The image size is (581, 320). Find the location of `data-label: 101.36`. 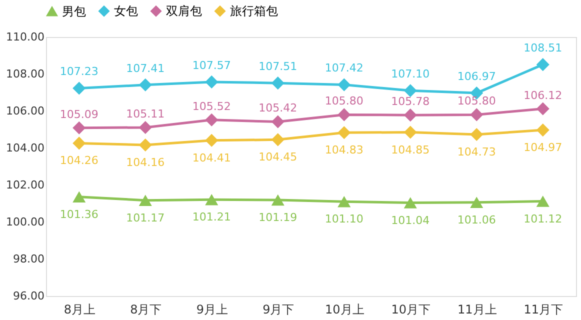

data-label: 101.36 is located at coordinates (79, 214).